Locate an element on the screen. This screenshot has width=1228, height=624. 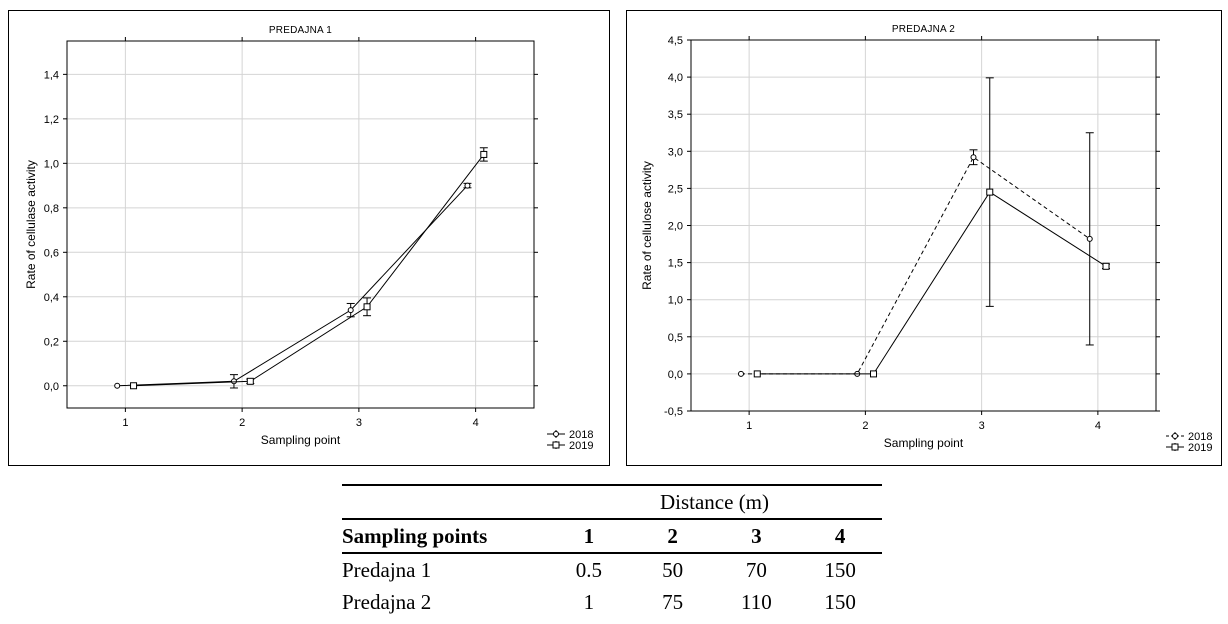
chart2-x-axis-label: Sampling point is located at coordinates (924, 443).